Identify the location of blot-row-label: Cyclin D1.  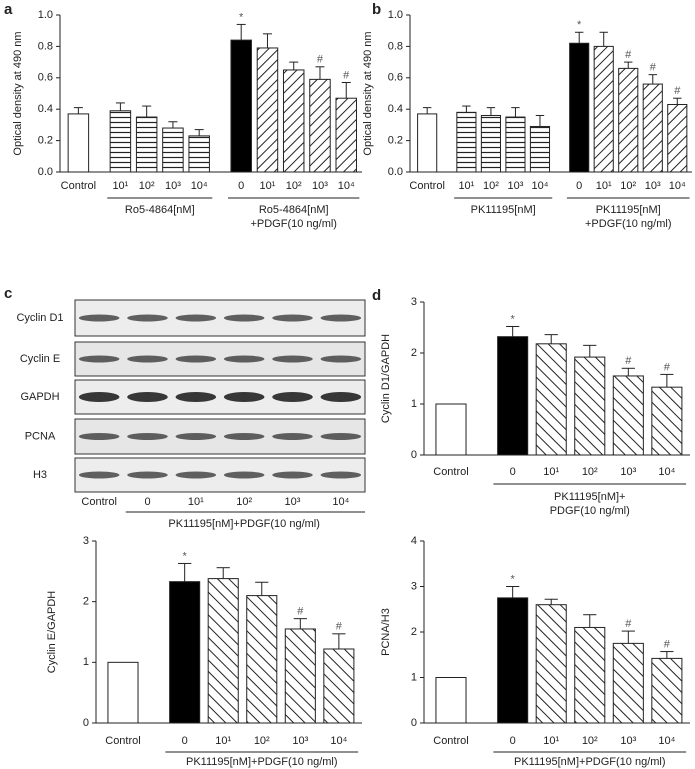
(39, 318).